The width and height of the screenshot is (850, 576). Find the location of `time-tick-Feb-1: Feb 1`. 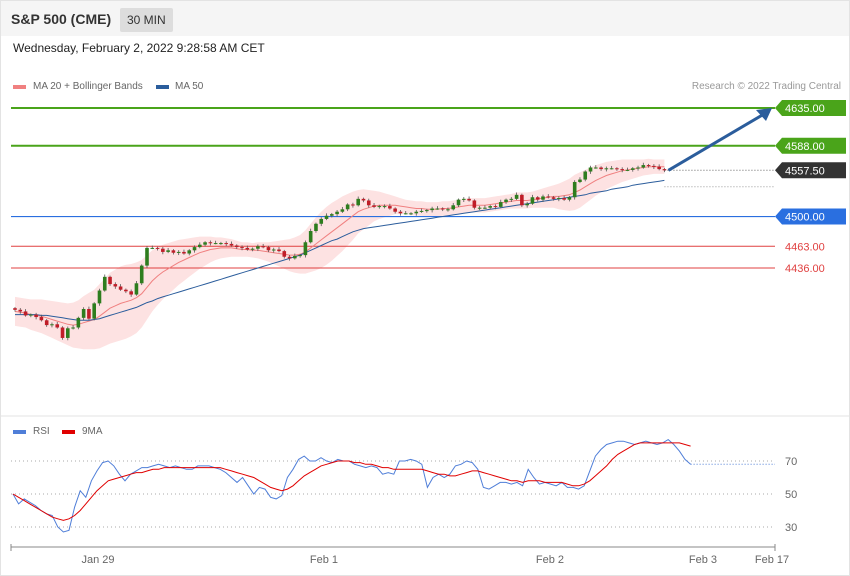

time-tick-Feb-1: Feb 1 is located at coordinates (324, 560).